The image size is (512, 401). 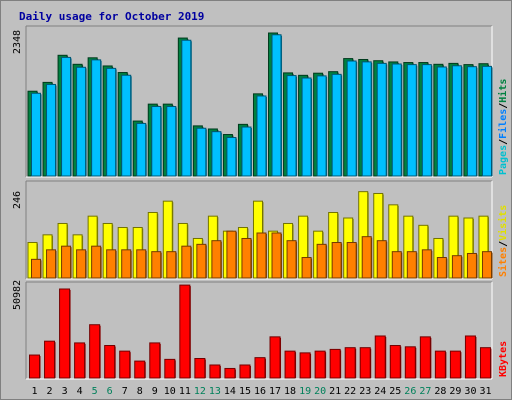 What do you see at coordinates (110, 391) in the screenshot?
I see `x-tick-label-6: 6` at bounding box center [110, 391].